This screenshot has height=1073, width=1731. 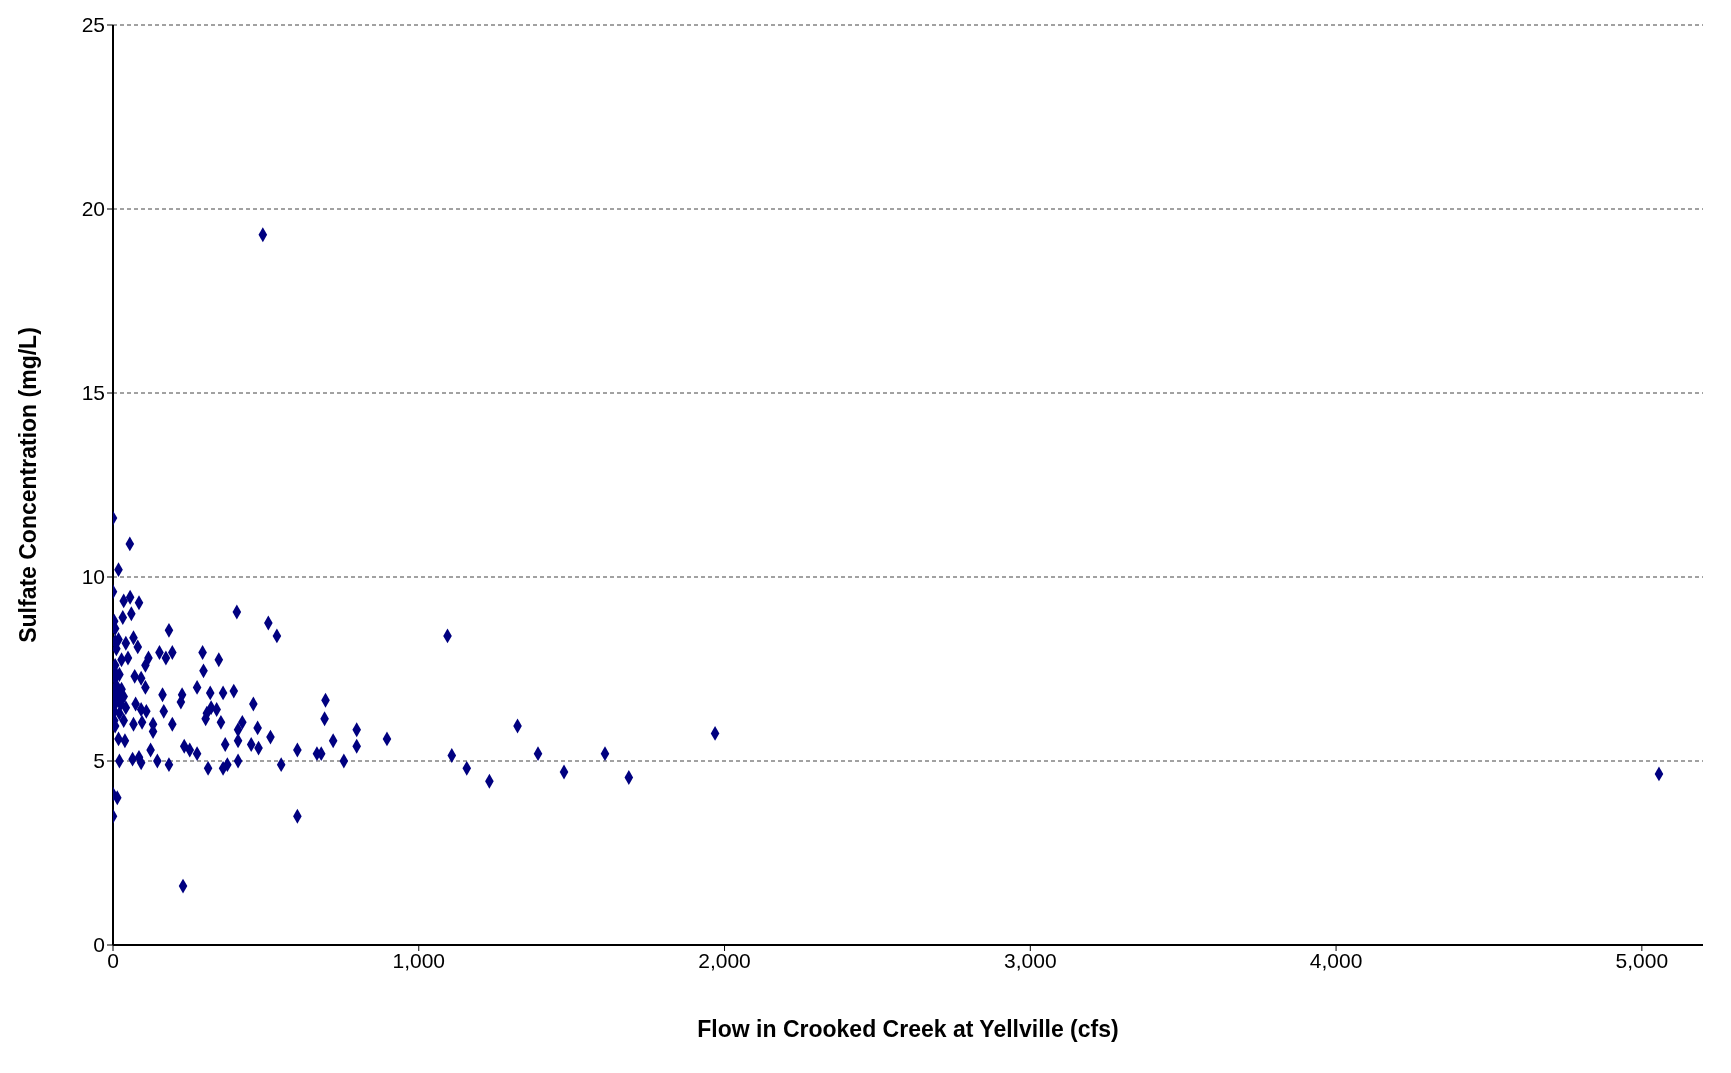 What do you see at coordinates (93, 25) in the screenshot?
I see `y-tick-label: 25` at bounding box center [93, 25].